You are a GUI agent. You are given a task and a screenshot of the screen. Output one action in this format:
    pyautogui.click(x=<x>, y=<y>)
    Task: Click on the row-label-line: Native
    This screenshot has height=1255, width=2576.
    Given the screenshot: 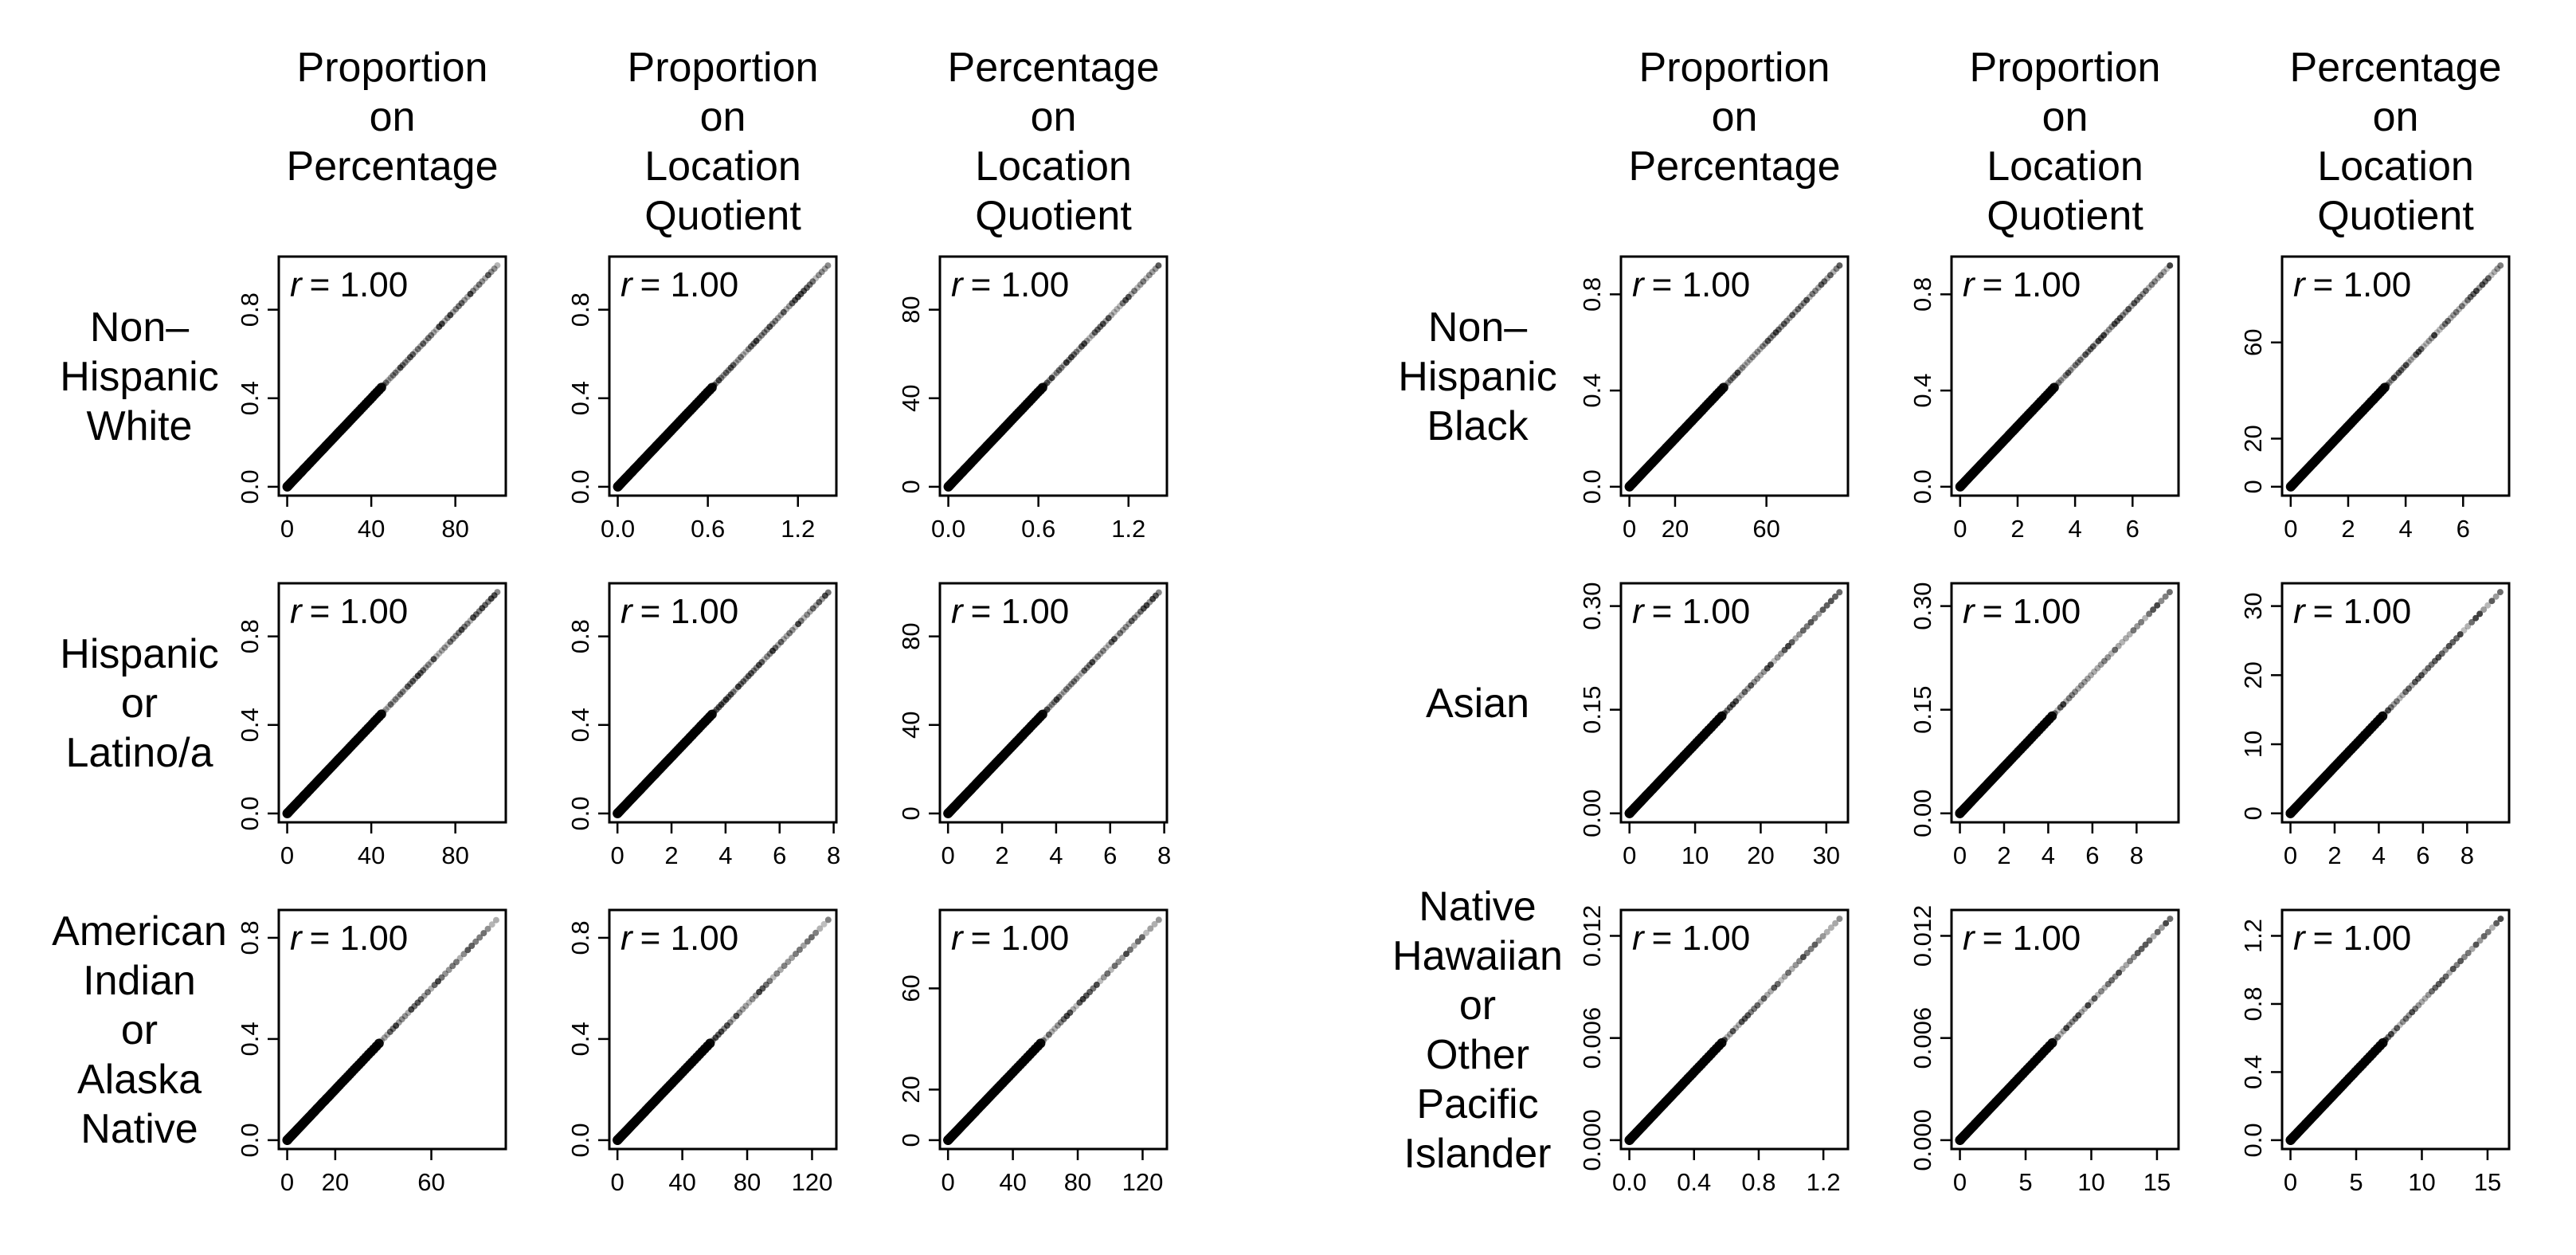 What is the action you would take?
    pyautogui.click(x=1477, y=907)
    